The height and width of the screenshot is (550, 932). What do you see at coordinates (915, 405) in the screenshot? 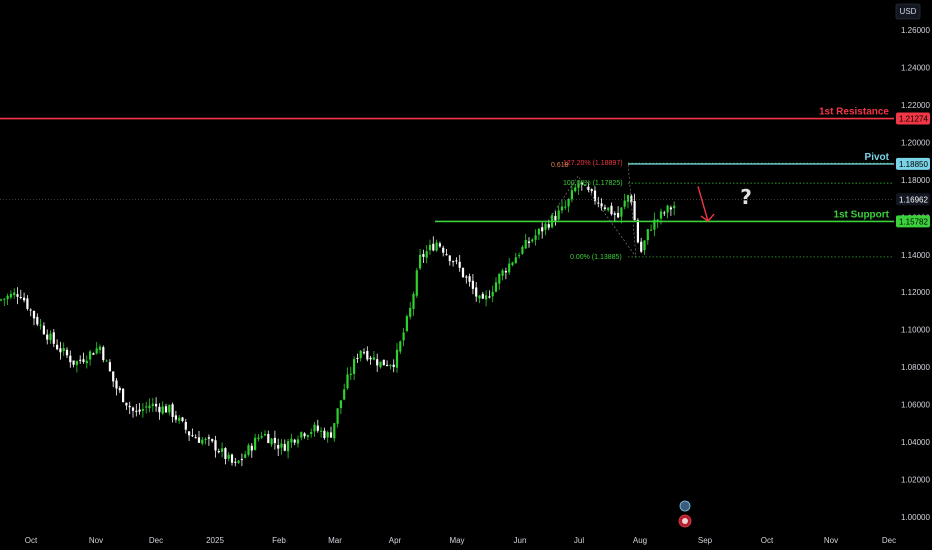
I see `y-tick-label: 1.06000` at bounding box center [915, 405].